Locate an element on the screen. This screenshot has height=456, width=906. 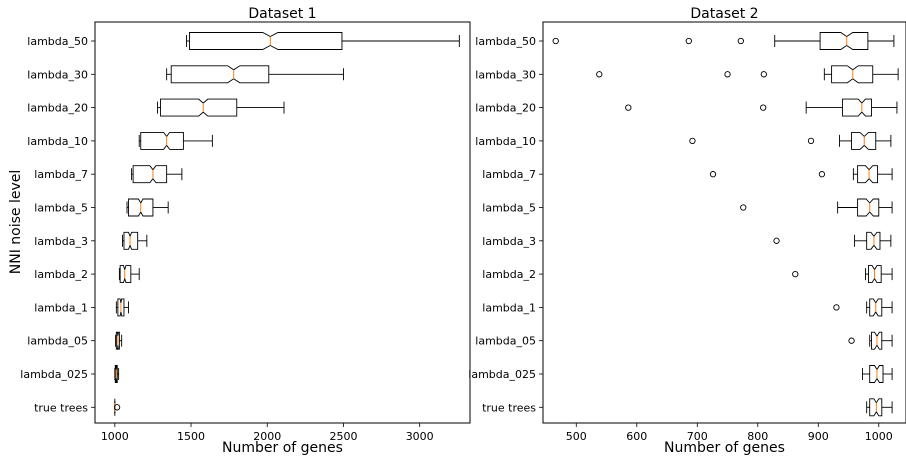
x-tick-label: 700 is located at coordinates (697, 436).